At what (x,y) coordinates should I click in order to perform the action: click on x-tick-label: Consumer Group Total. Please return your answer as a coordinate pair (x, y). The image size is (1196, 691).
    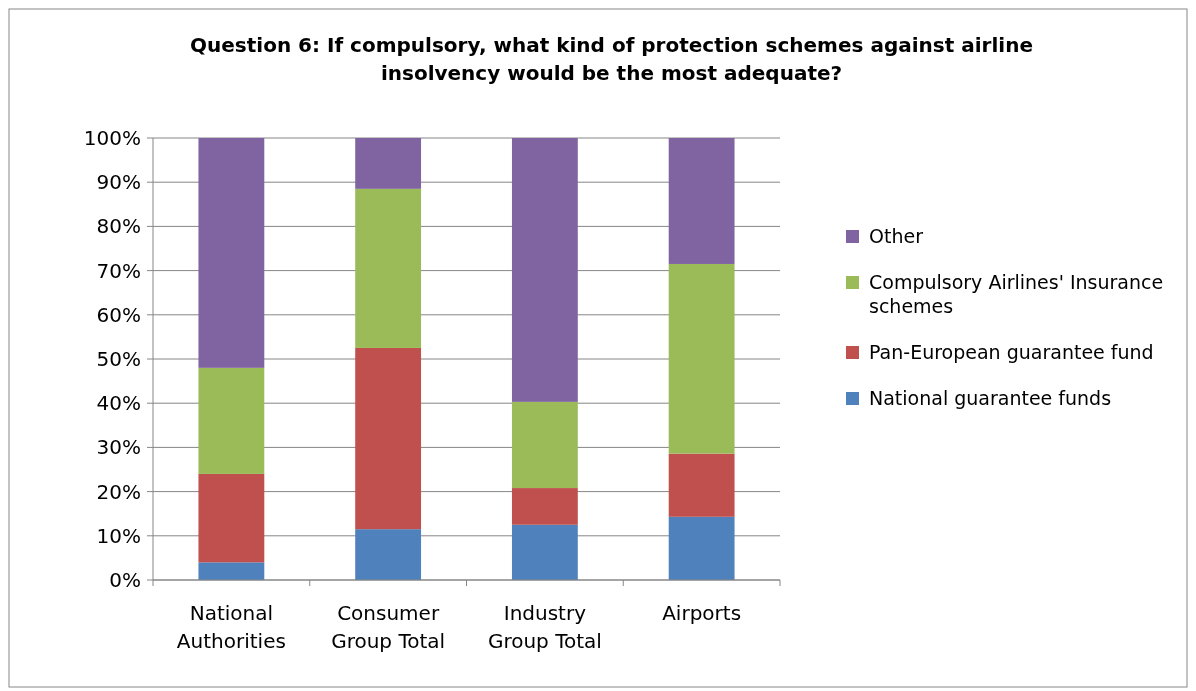
    Looking at the image, I should click on (388, 627).